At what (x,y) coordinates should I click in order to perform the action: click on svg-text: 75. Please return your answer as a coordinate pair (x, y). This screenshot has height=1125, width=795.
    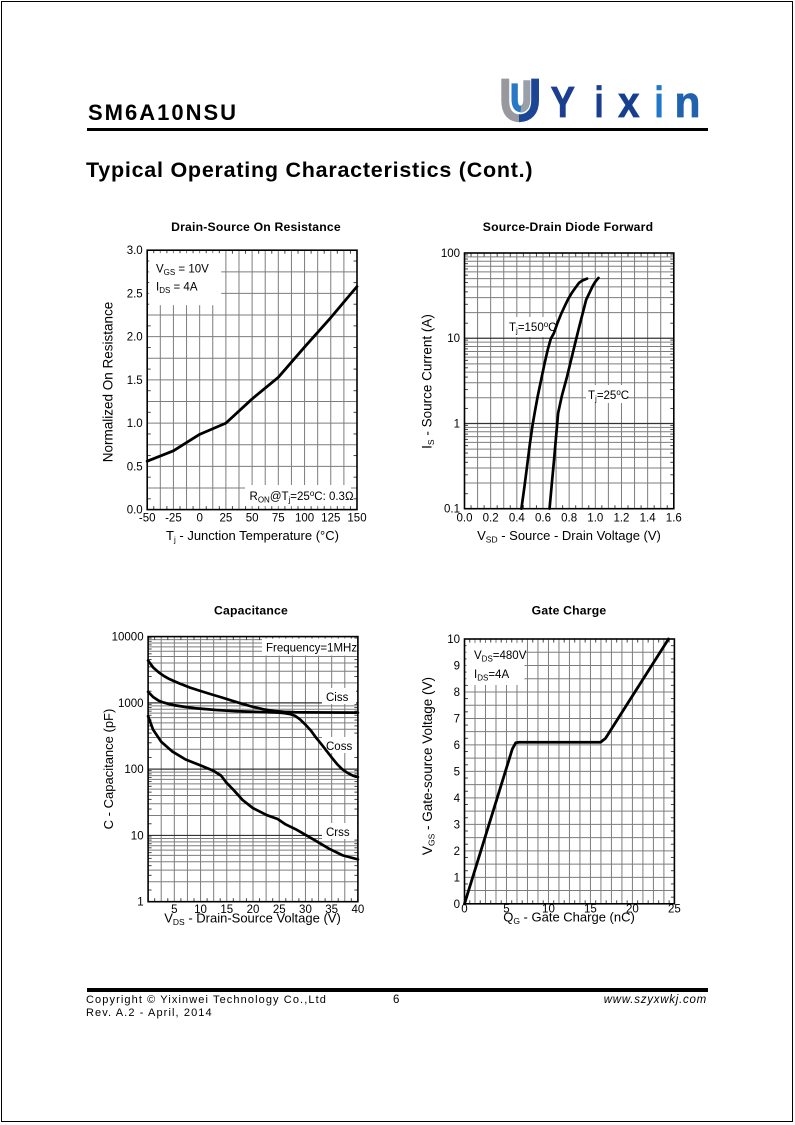
    Looking at the image, I should click on (278, 519).